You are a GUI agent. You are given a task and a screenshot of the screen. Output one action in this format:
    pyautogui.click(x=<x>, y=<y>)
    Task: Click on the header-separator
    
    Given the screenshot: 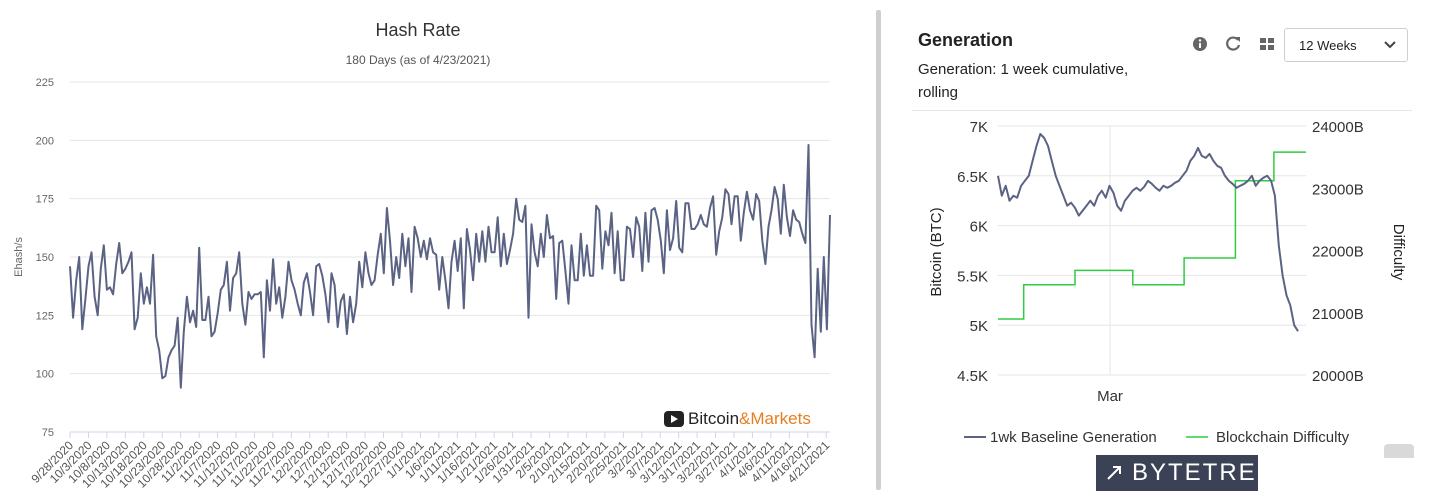 What is the action you would take?
    pyautogui.click(x=1162, y=110)
    